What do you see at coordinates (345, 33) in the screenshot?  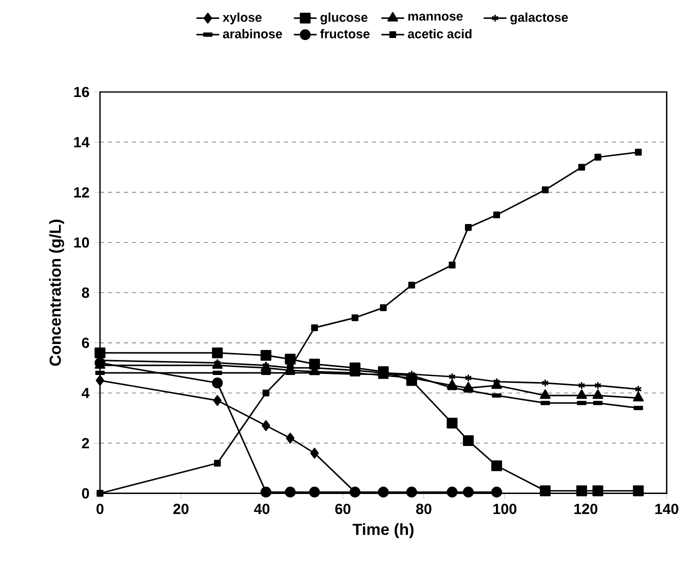 I see `legend-label: fructose` at bounding box center [345, 33].